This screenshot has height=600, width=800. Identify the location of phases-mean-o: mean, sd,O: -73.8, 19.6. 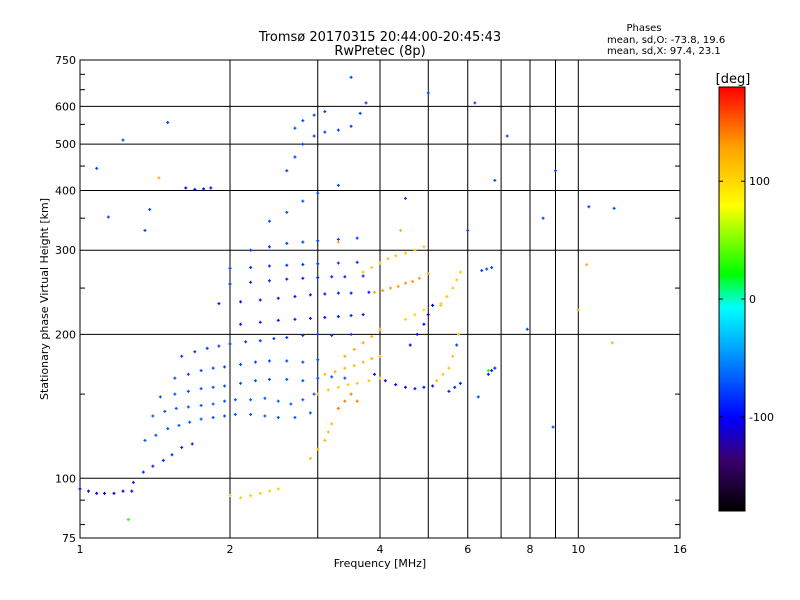
(666, 40).